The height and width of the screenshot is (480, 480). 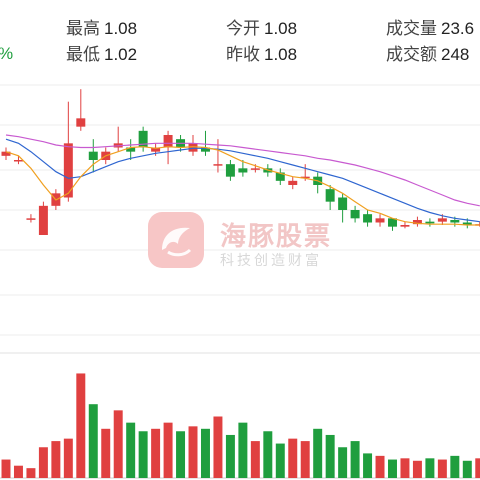 What do you see at coordinates (262, 28) in the screenshot?
I see `open-price: 今开 1.08` at bounding box center [262, 28].